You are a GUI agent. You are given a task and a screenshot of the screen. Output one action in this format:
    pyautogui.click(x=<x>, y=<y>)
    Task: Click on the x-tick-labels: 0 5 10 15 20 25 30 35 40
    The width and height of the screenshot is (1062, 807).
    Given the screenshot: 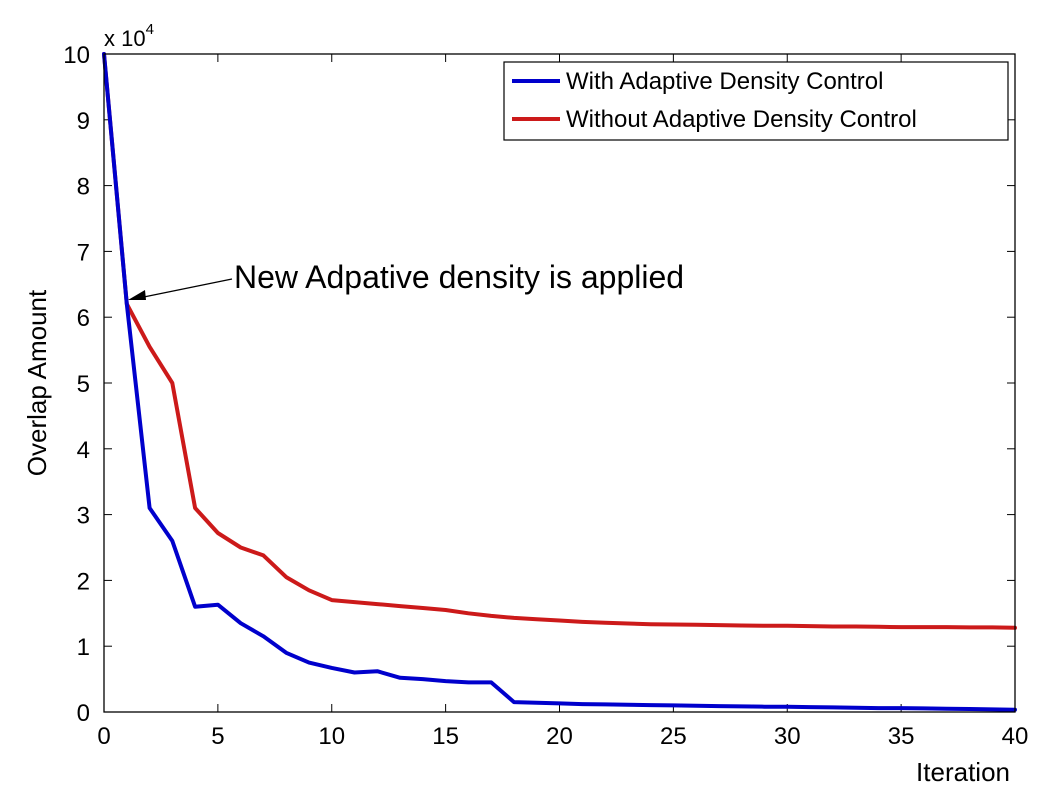 What is the action you would take?
    pyautogui.click(x=562, y=736)
    